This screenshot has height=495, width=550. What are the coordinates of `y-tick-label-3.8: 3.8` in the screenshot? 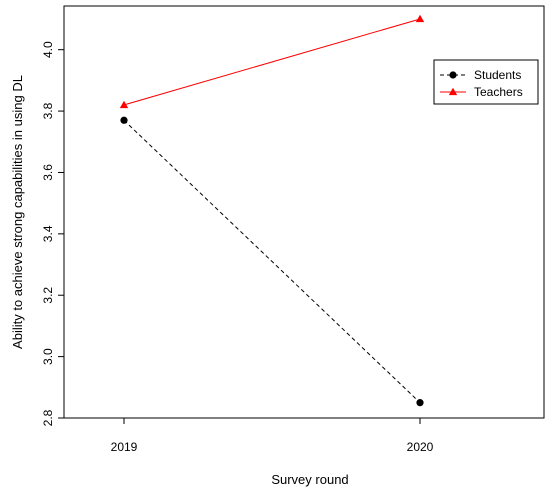 It's located at (48, 110).